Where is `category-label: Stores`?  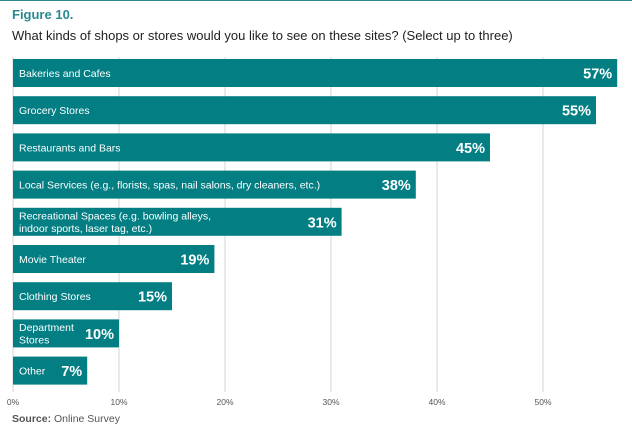 category-label: Stores is located at coordinates (34, 341).